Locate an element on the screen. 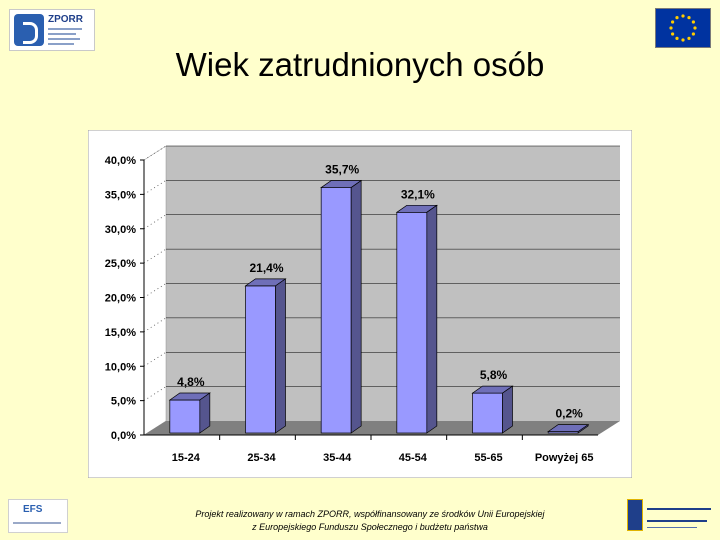 This screenshot has width=720, height=540. x-tick-label: 35-44 is located at coordinates (337, 458).